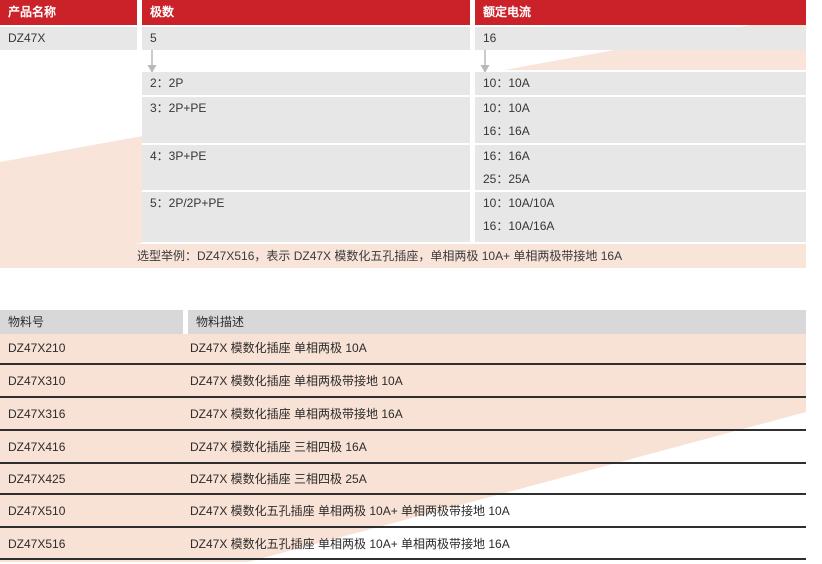 Image resolution: width=822 pixels, height=564 pixels. What do you see at coordinates (403, 349) in the screenshot?
I see `table-row: DZ47X210 DZ47X 模数化插座 单相两极 10A` at bounding box center [403, 349].